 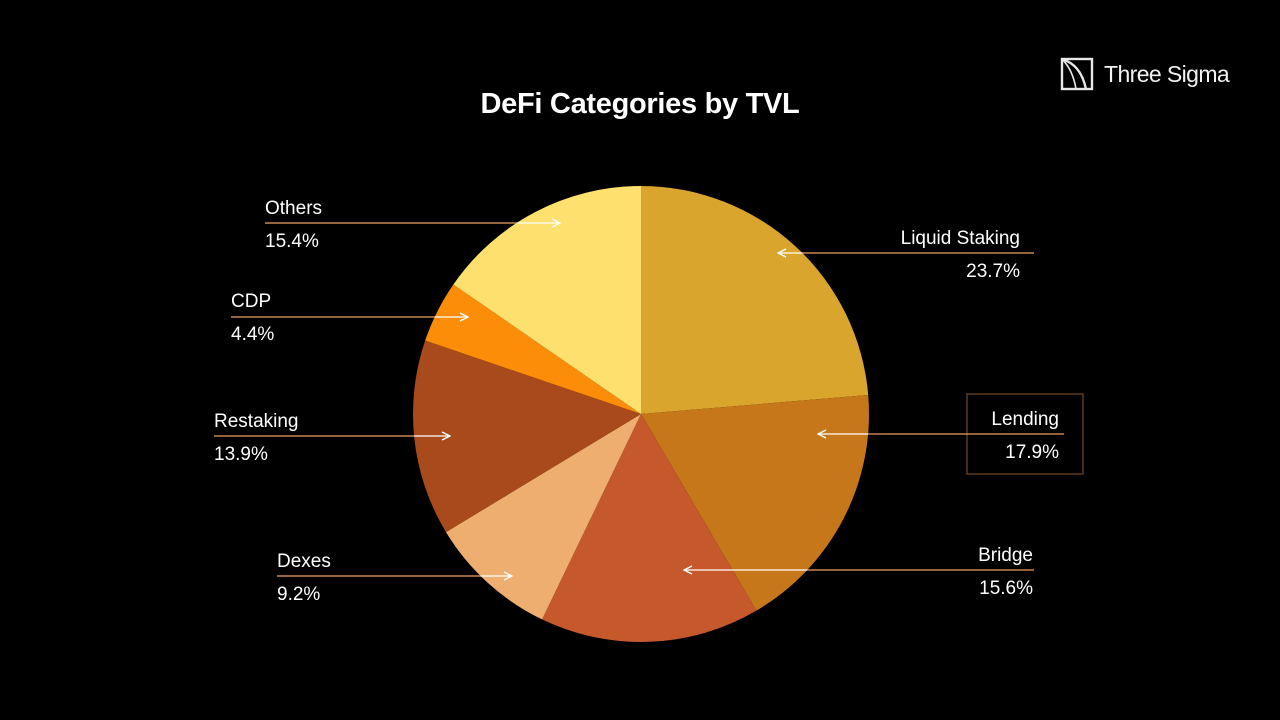 What do you see at coordinates (1032, 452) in the screenshot?
I see `slice-label-value: 17.9%` at bounding box center [1032, 452].